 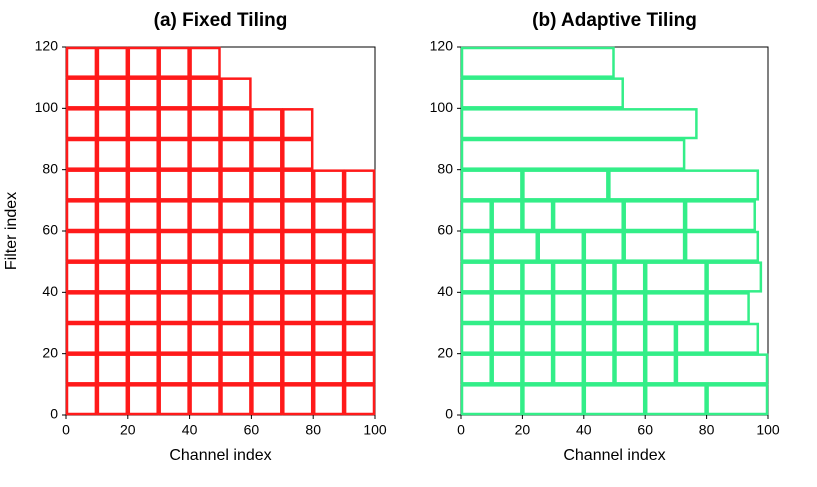 What do you see at coordinates (221, 20) in the screenshot?
I see `chart-title: (a) Fixed Tiling` at bounding box center [221, 20].